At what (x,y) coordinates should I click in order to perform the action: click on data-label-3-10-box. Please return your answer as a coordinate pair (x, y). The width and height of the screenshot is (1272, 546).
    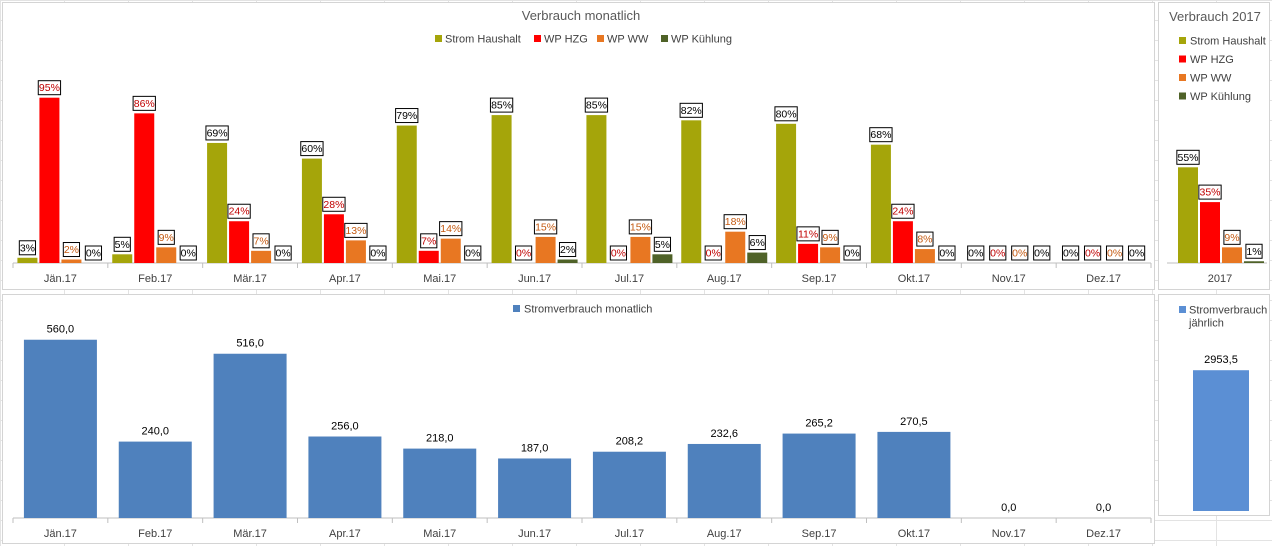
    Looking at the image, I should click on (1042, 253).